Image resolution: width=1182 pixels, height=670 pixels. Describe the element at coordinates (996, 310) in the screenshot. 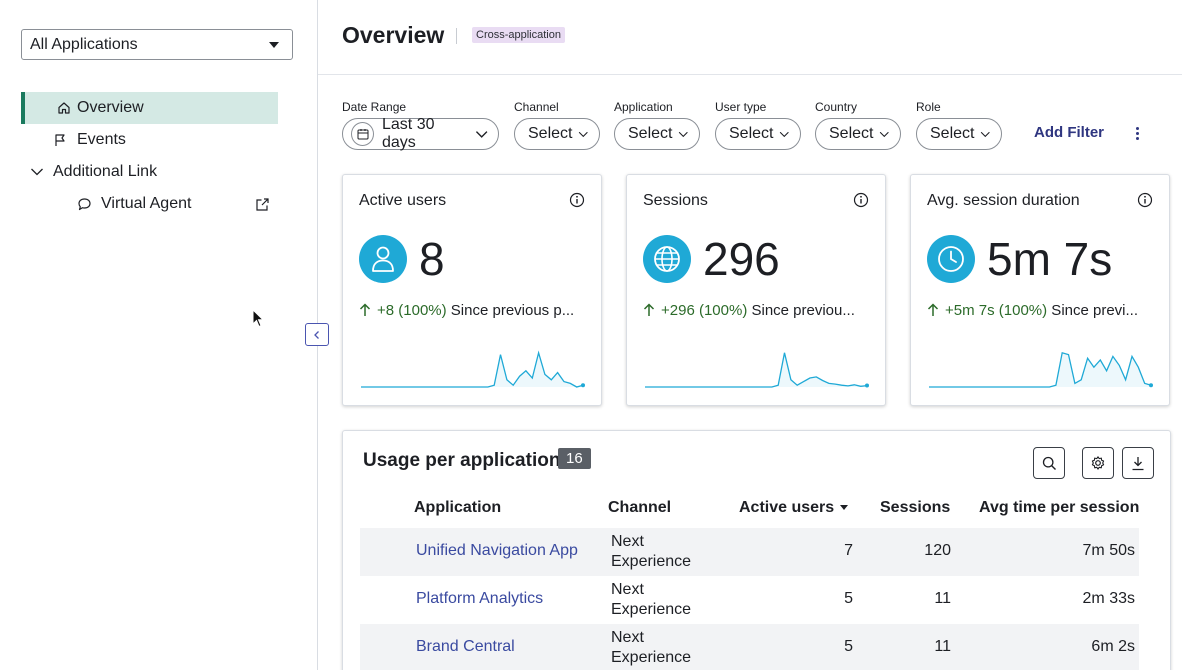

I see `metric-delta-value: +5m 7s (100%)` at that location.